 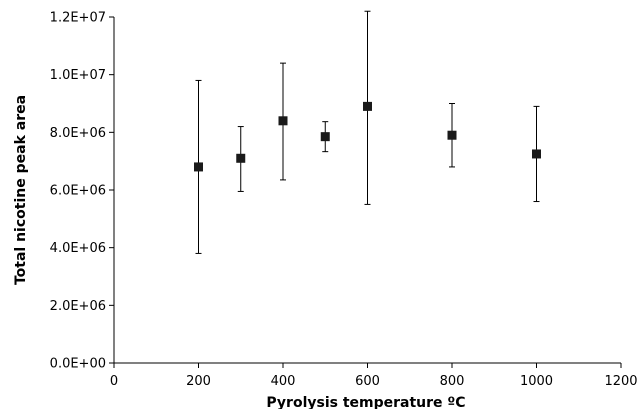 What do you see at coordinates (78, 18) in the screenshot?
I see `y-tick-label: 1.2E+07` at bounding box center [78, 18].